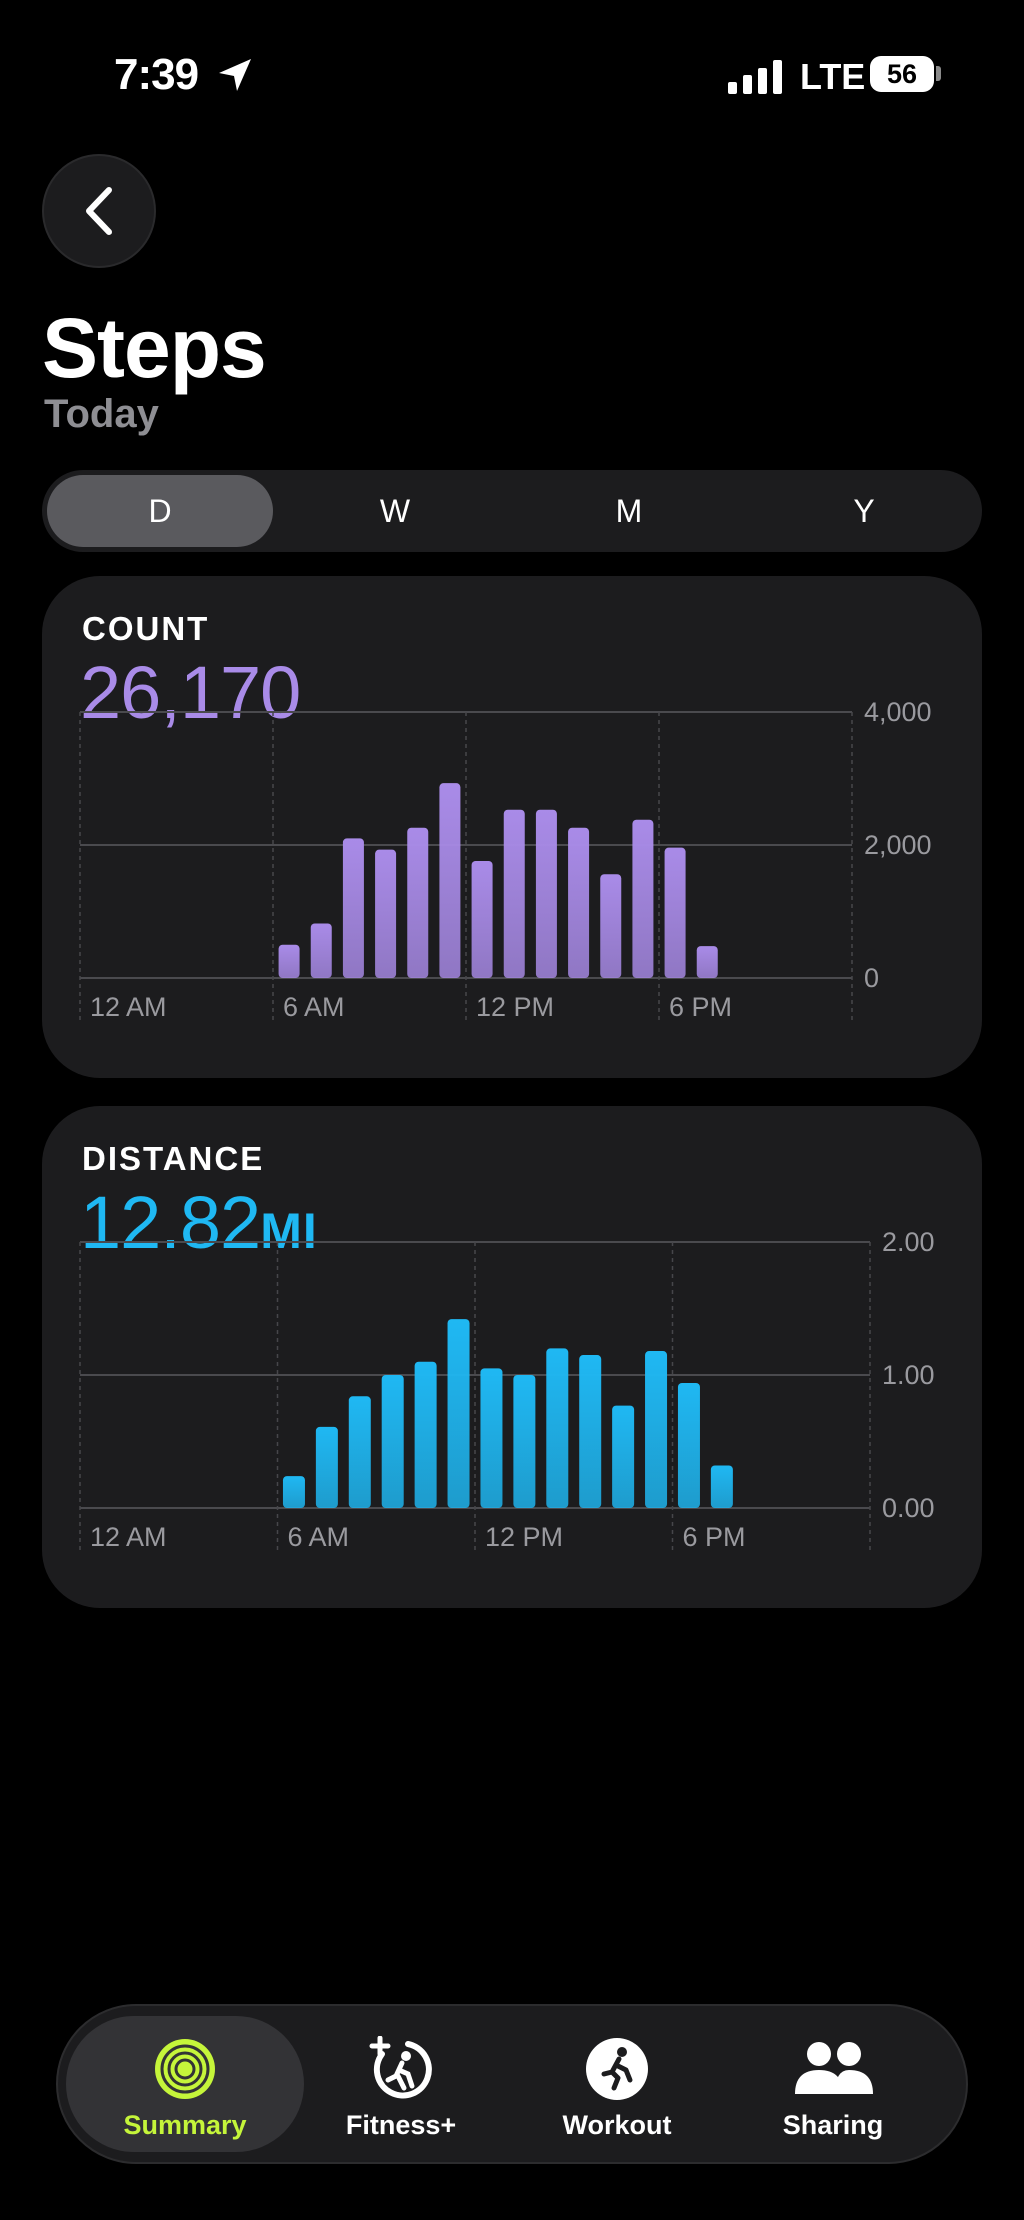 This screenshot has height=2220, width=1024. Describe the element at coordinates (170, 1222) in the screenshot. I see `distance-number: 12.82` at that location.